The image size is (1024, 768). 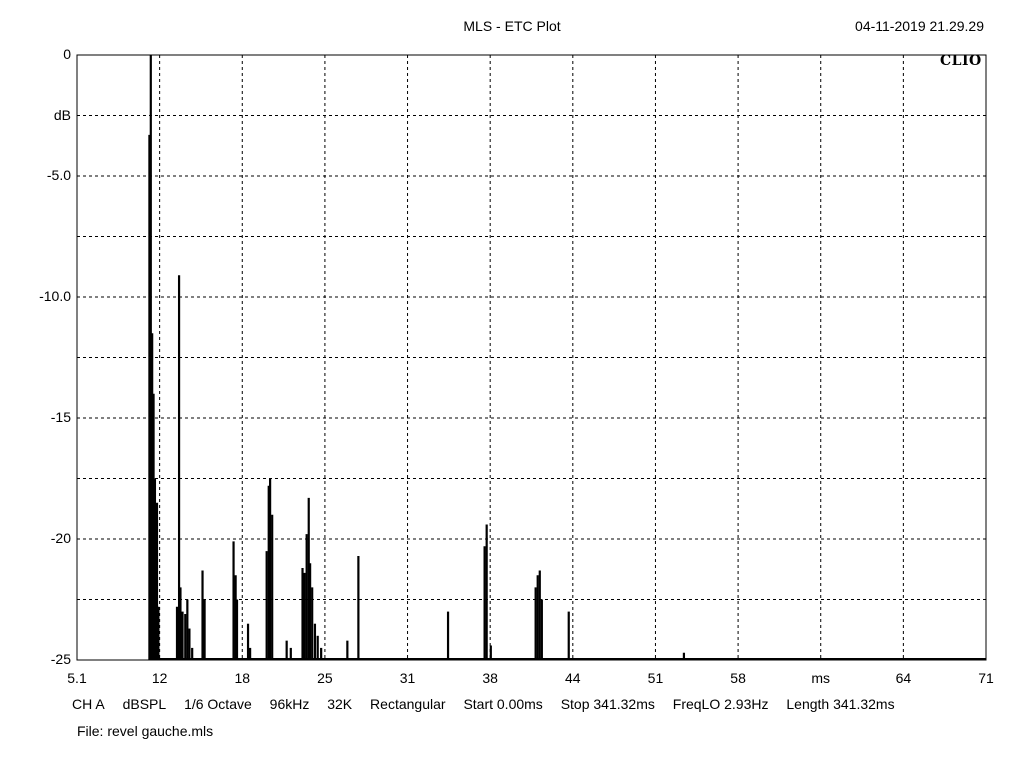 What do you see at coordinates (242, 678) in the screenshot?
I see `x-tick-label: 18` at bounding box center [242, 678].